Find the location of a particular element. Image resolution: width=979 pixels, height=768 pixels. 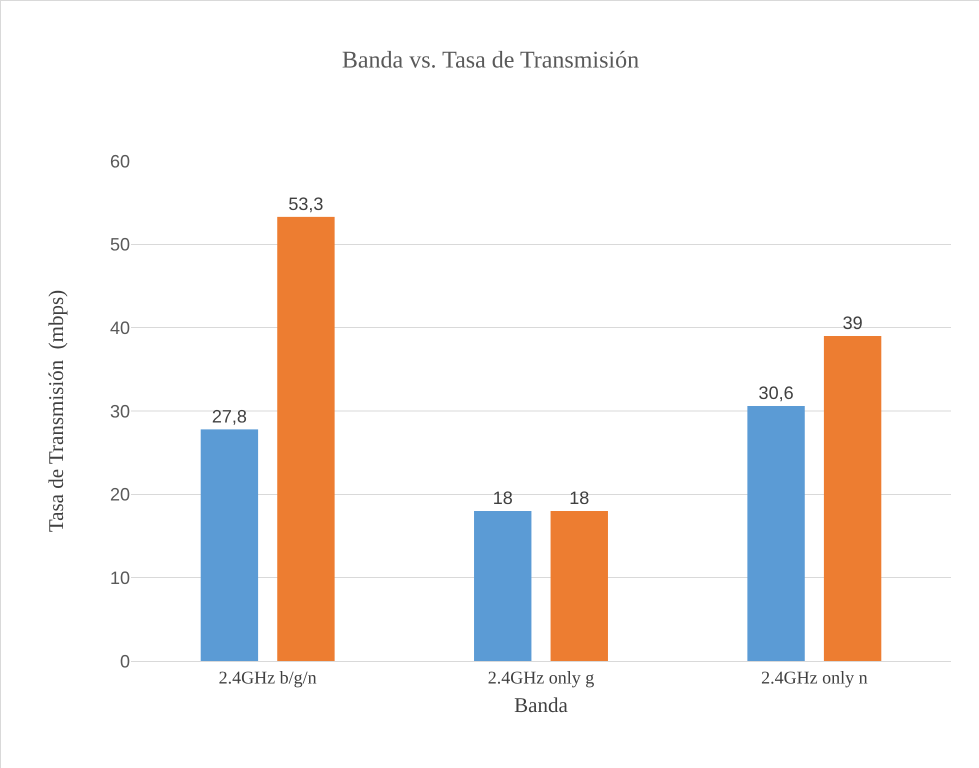

y-tick-label: 10 is located at coordinates (120, 578).